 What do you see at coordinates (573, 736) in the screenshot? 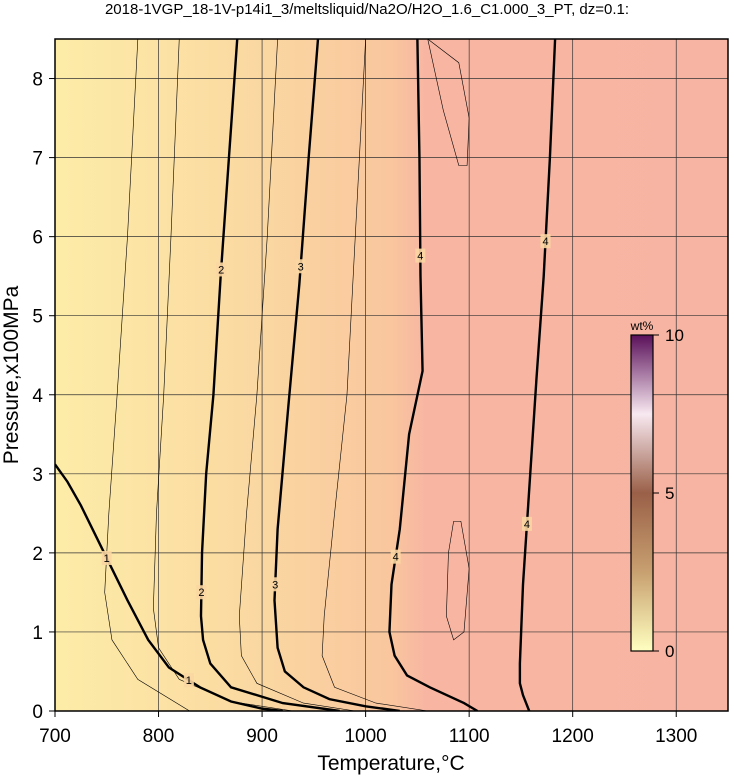
I see `x-tick-label: 1200` at bounding box center [573, 736].